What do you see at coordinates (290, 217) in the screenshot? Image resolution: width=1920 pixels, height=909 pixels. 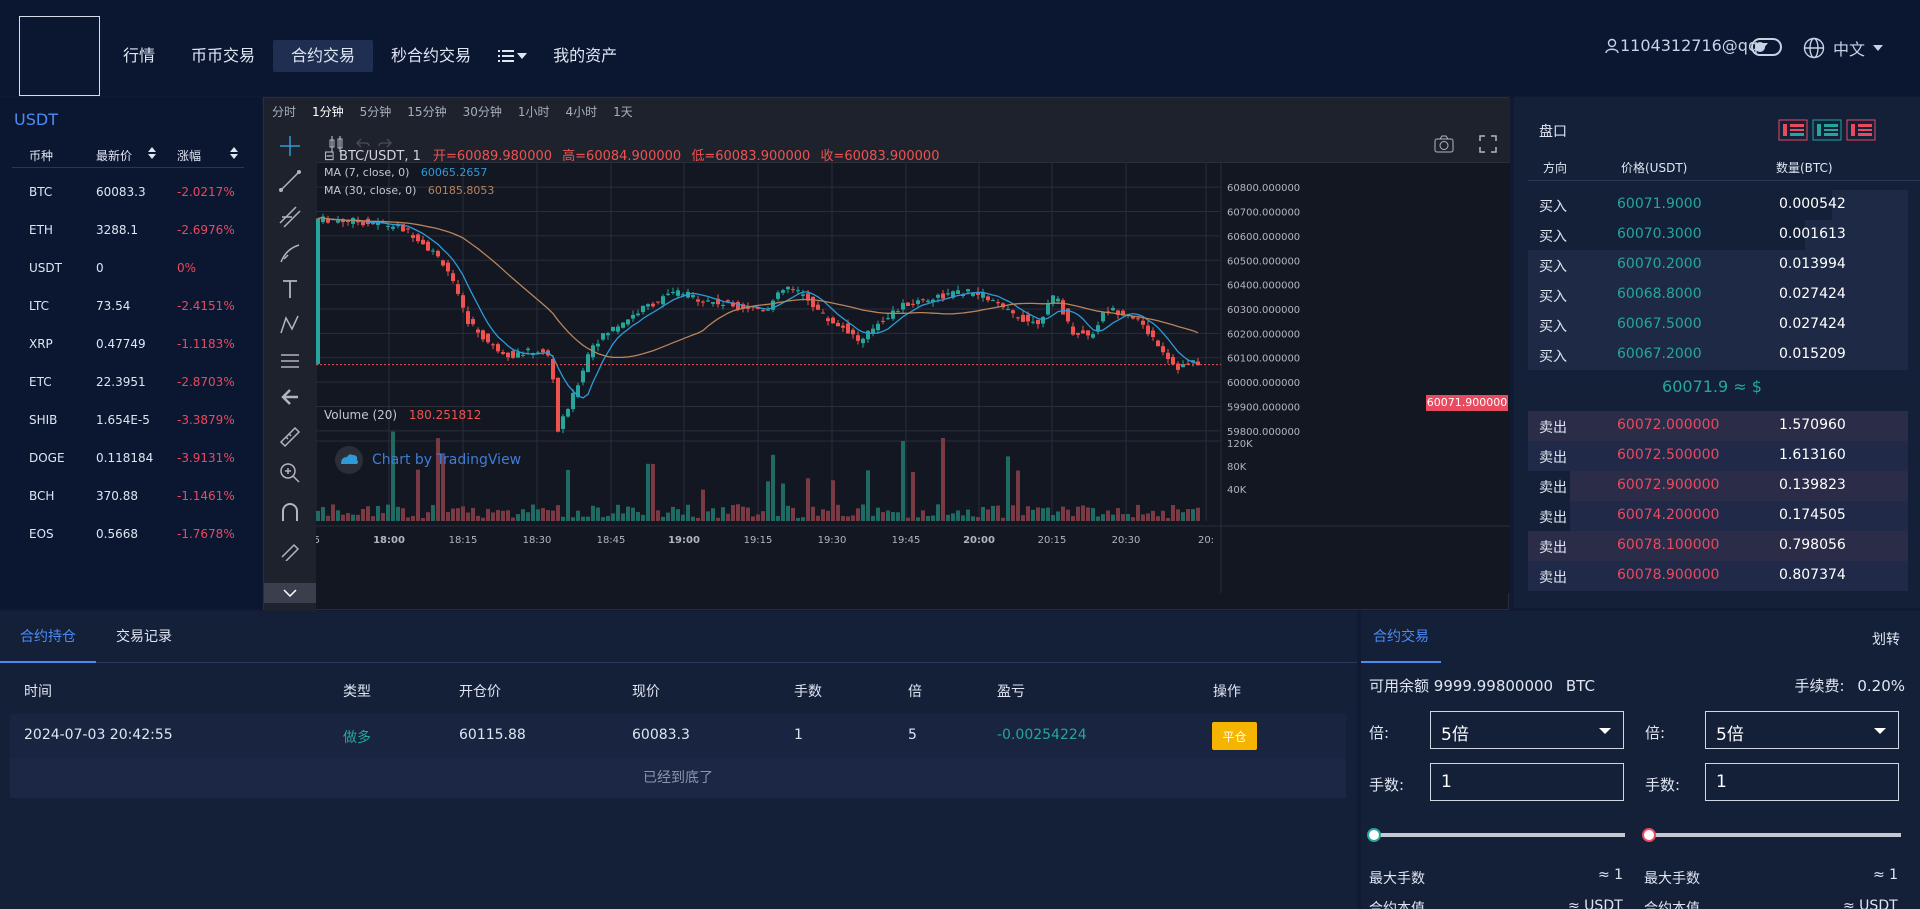 I see `fib-icon` at bounding box center [290, 217].